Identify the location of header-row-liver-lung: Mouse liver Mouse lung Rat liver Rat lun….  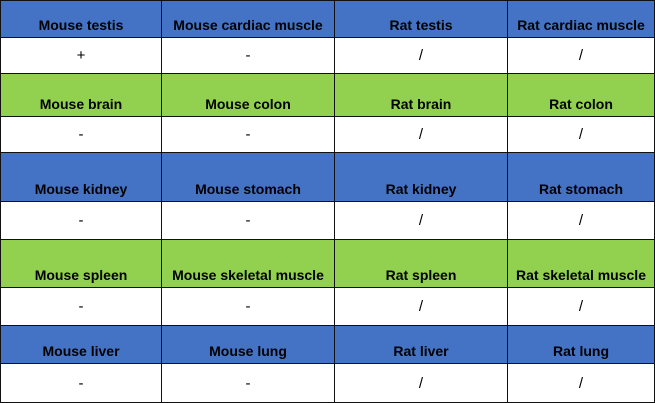
(327, 345).